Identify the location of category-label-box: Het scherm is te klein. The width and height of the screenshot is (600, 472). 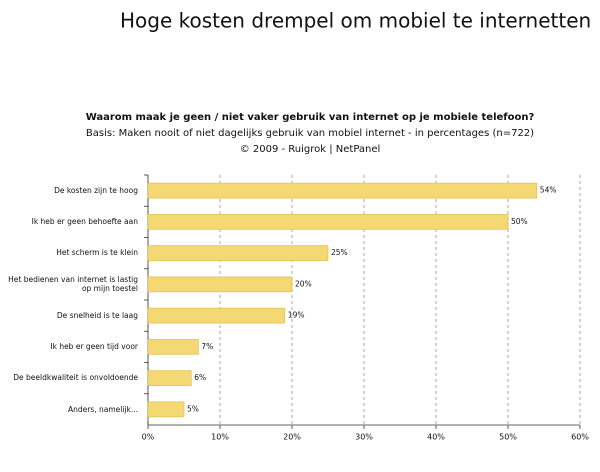
(97, 253).